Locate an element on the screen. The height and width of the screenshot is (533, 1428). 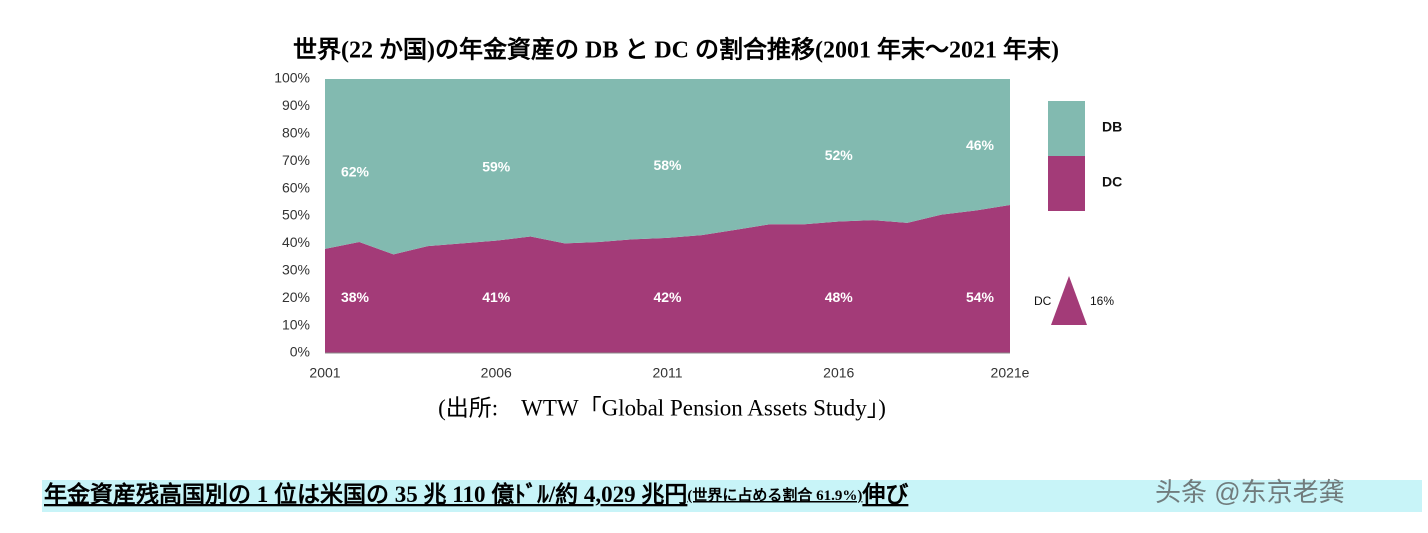
source-note: (出所: WTW「Global Pension Assets Study」) is located at coordinates (662, 407).